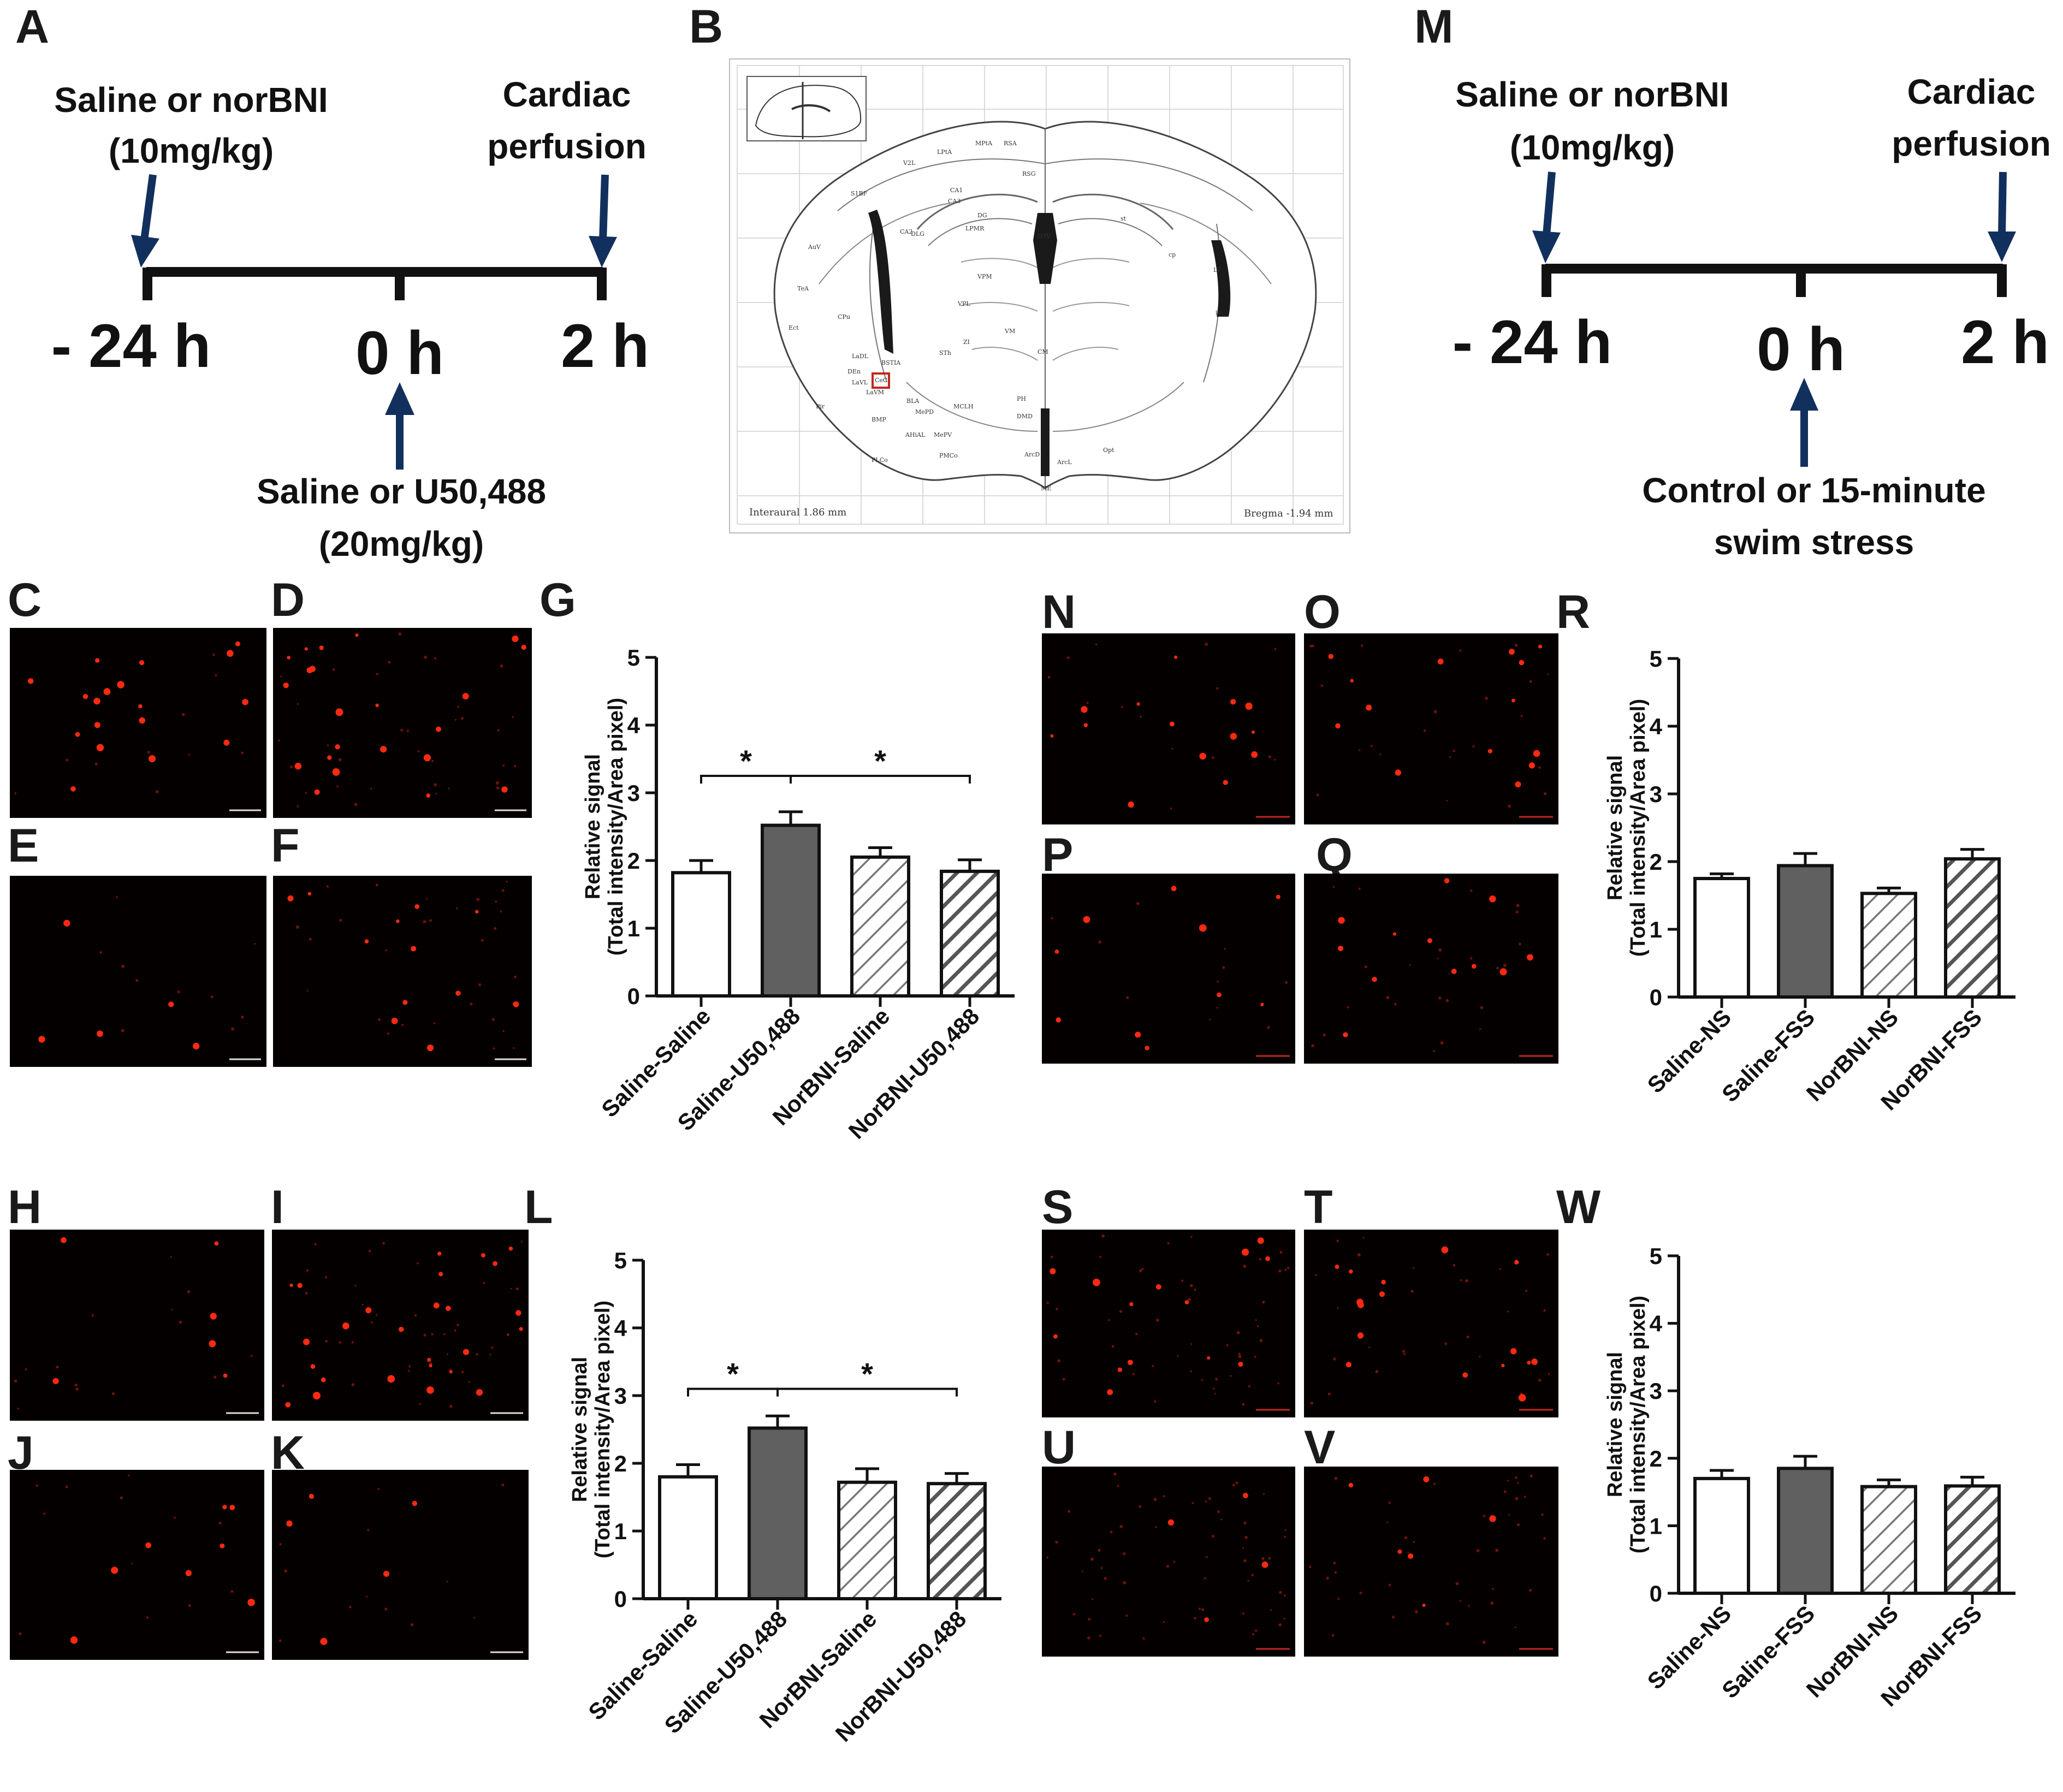 The height and width of the screenshot is (1792, 2063). I want to click on region-label: ZI, so click(966, 342).